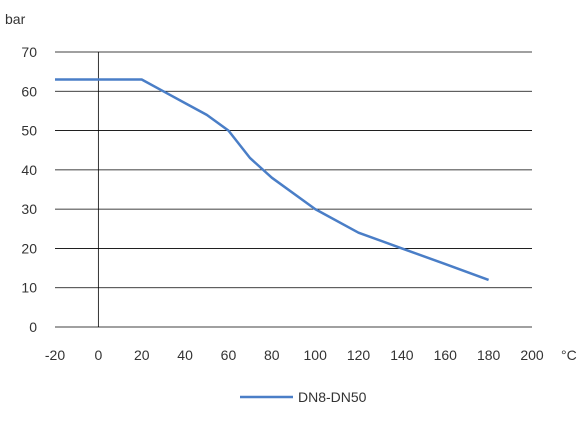 Image resolution: width=579 pixels, height=430 pixels. Describe the element at coordinates (29, 131) in the screenshot. I see `y-tick-label: 50` at that location.